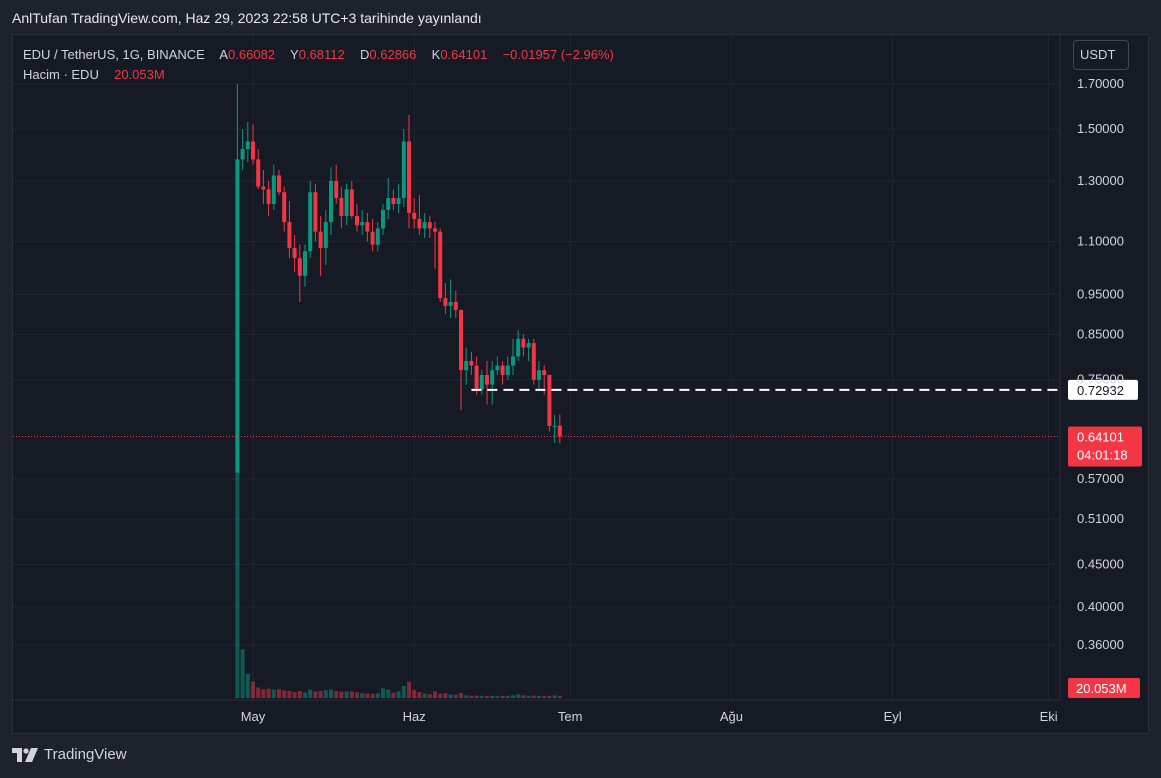 This screenshot has width=1161, height=778. What do you see at coordinates (1100, 436) in the screenshot?
I see `last-price-label: 0.64101` at bounding box center [1100, 436].